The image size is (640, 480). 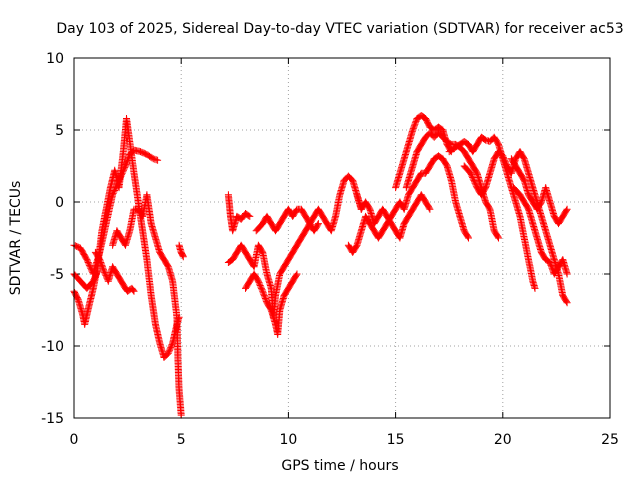 I want to click on x-tick-label: 5, so click(x=181, y=440).